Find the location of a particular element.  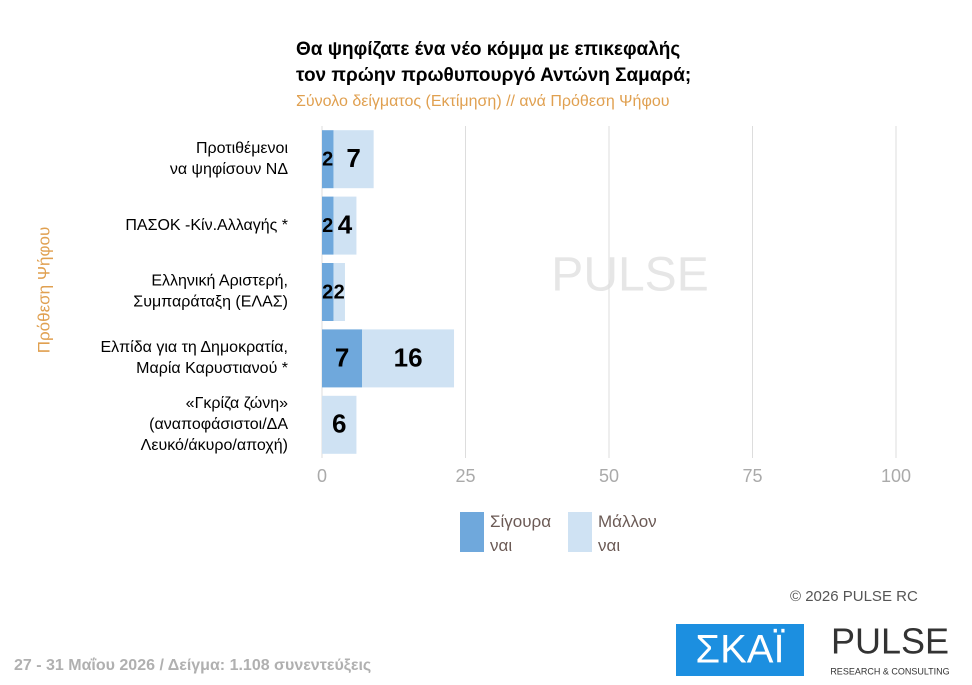

category-label: Μαρία Καρυστιανού * is located at coordinates (212, 368).